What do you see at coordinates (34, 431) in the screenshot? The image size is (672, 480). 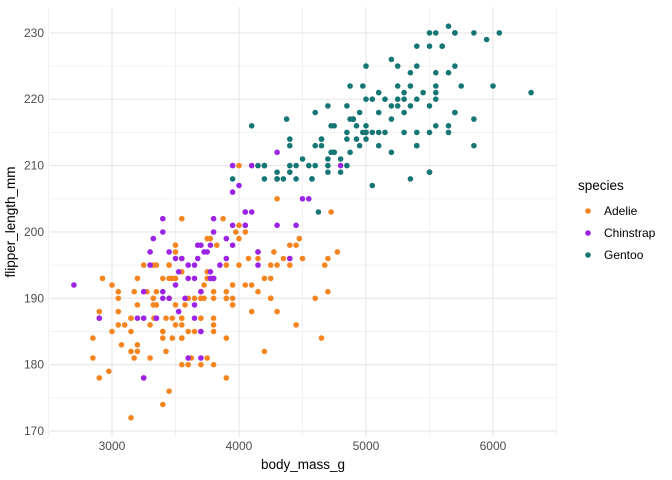 I see `y-tick-label: 170` at bounding box center [34, 431].